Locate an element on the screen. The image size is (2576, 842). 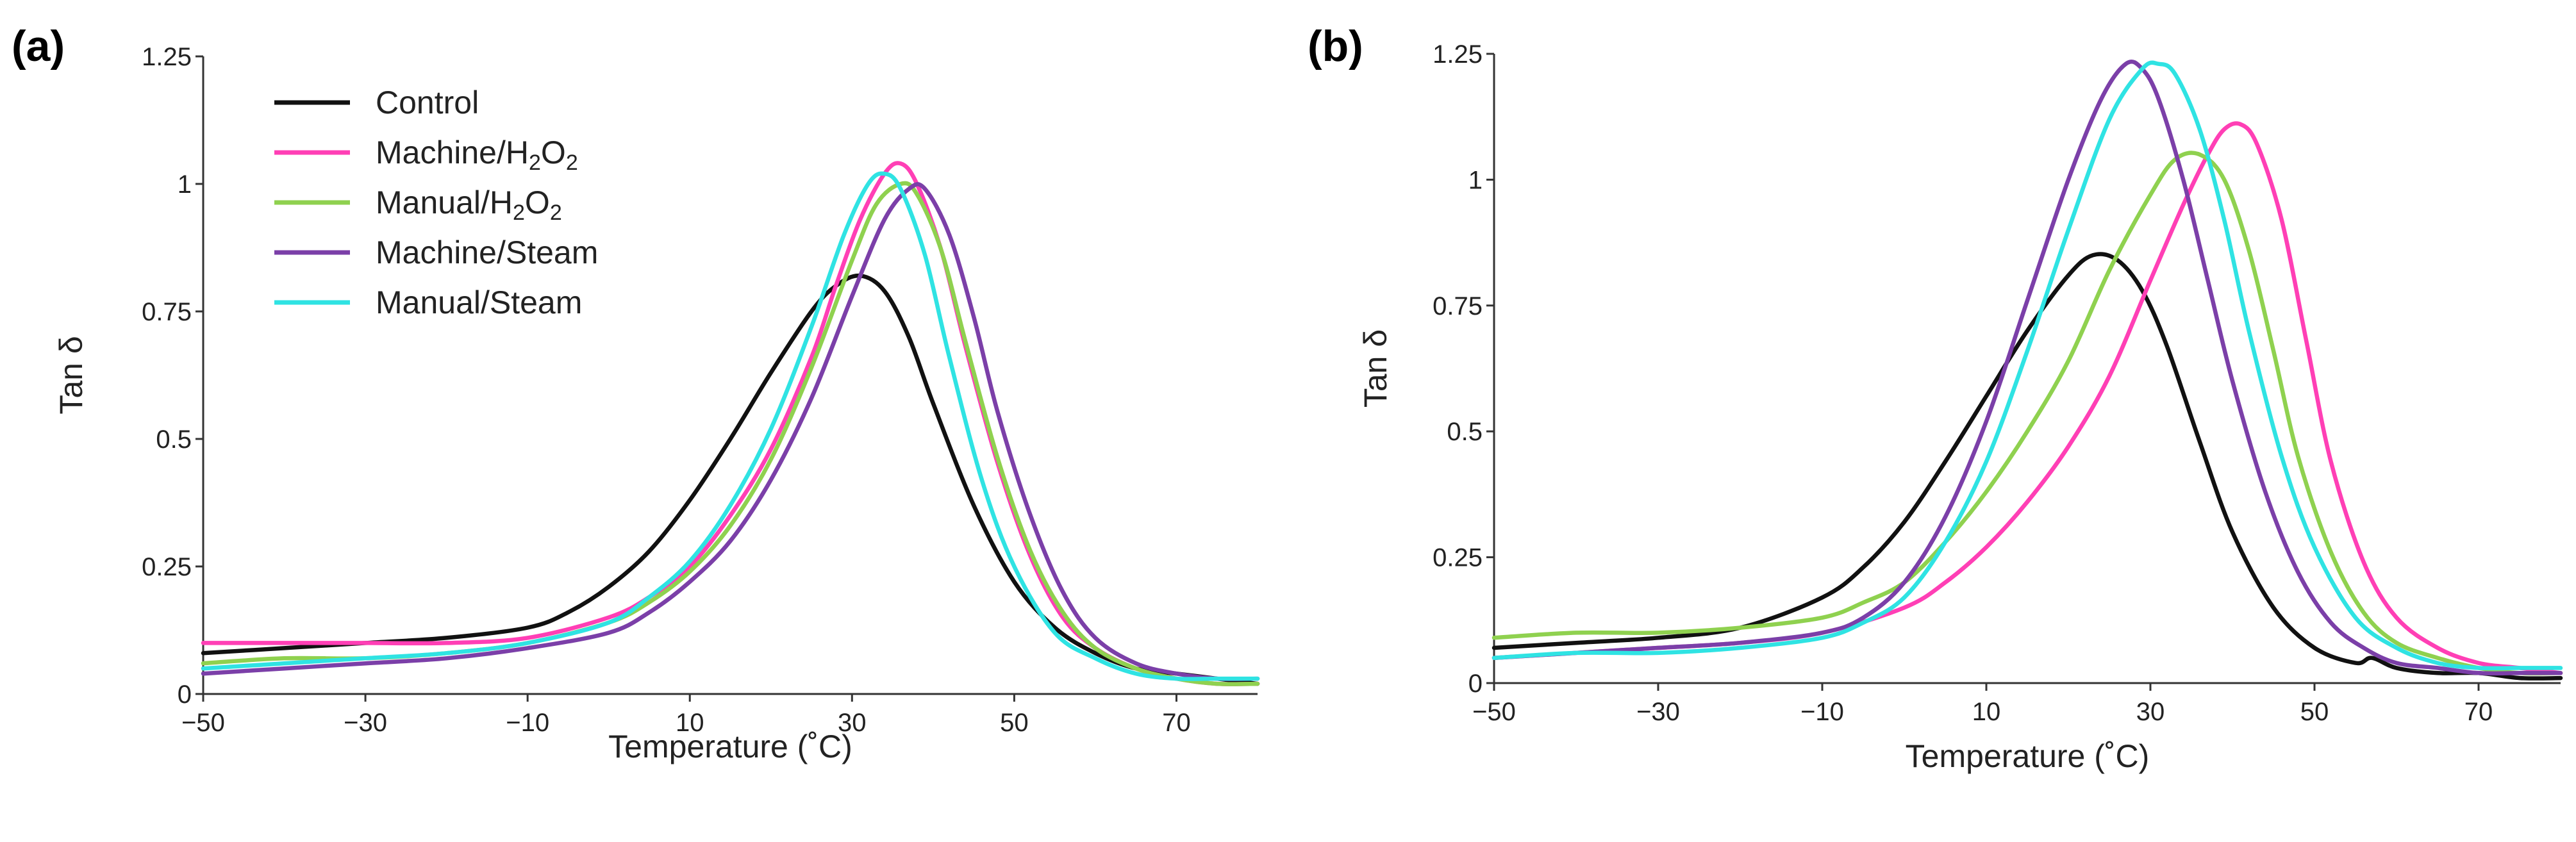
legend-label-machine-h2o2: Machine/H2O2 is located at coordinates (477, 155).